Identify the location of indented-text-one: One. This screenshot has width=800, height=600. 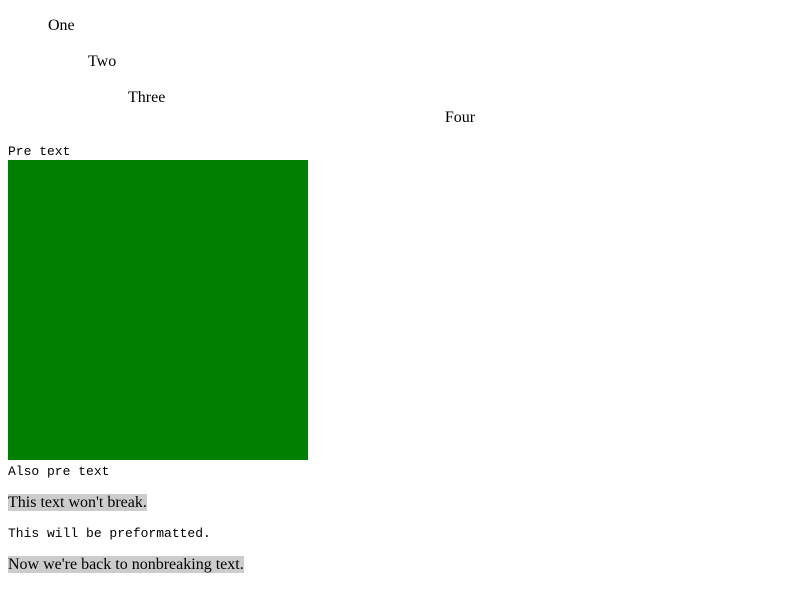
(61, 25).